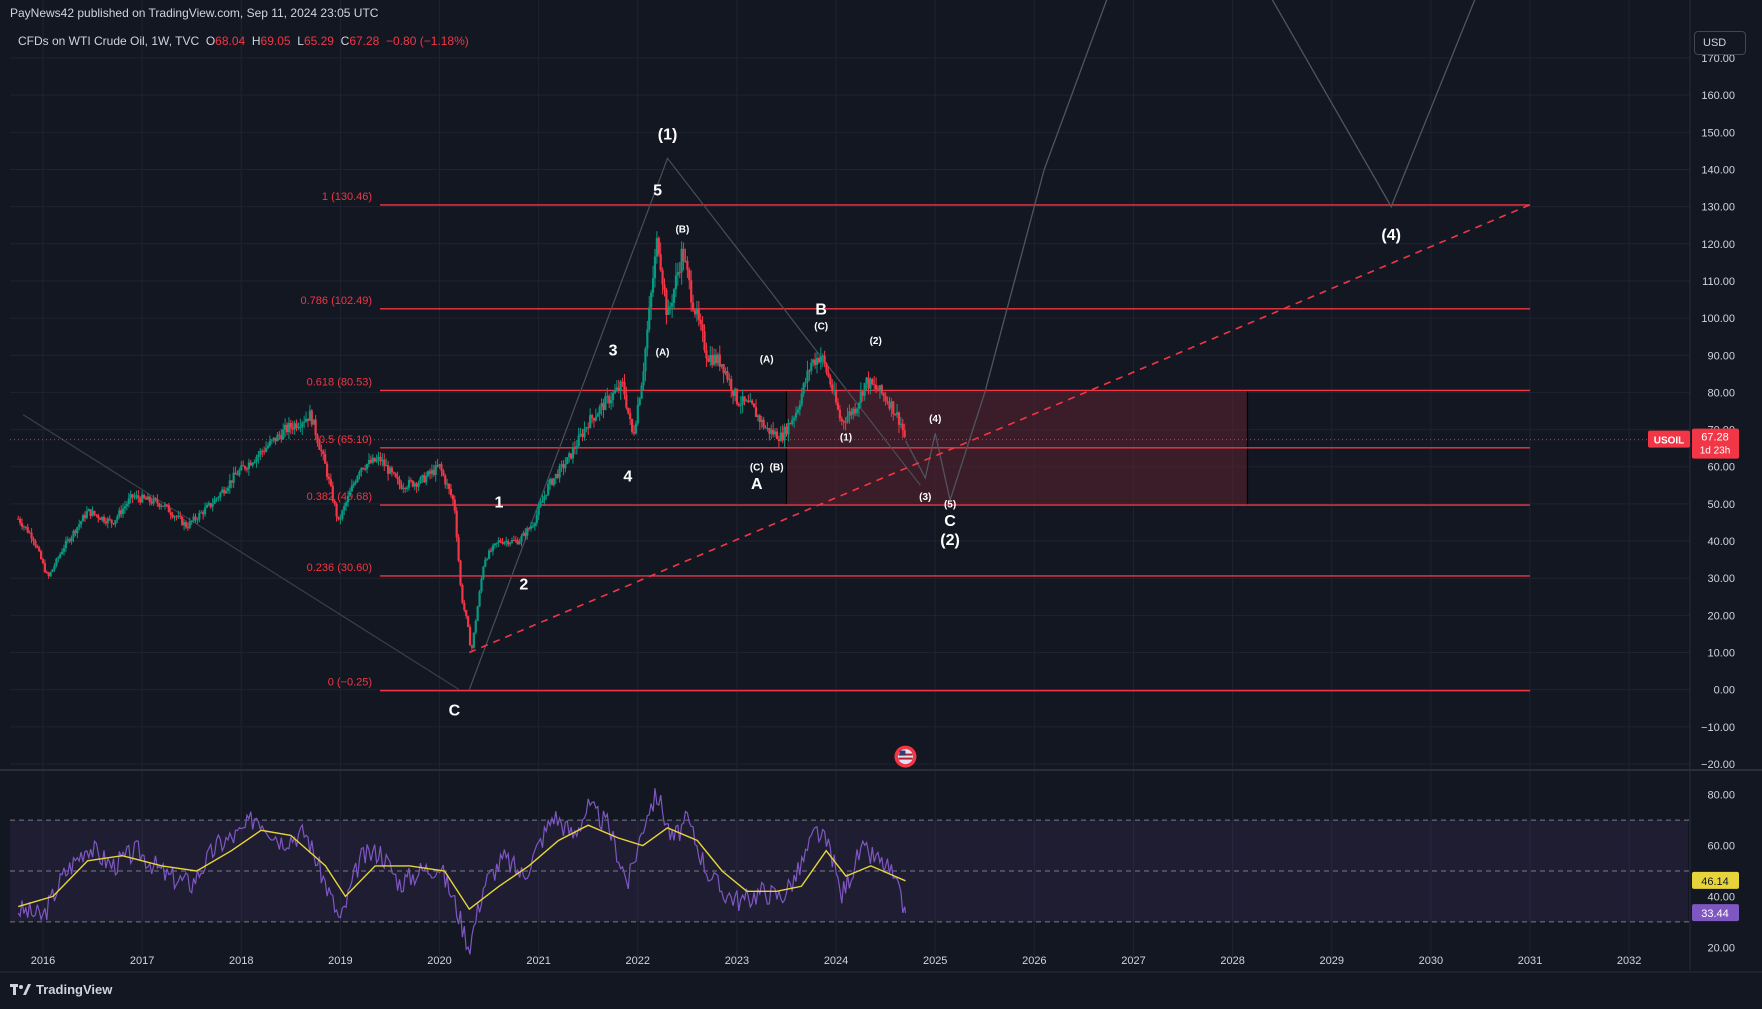 The image size is (1762, 1009). What do you see at coordinates (1331, 961) in the screenshot?
I see `time-tick-label: 2029` at bounding box center [1331, 961].